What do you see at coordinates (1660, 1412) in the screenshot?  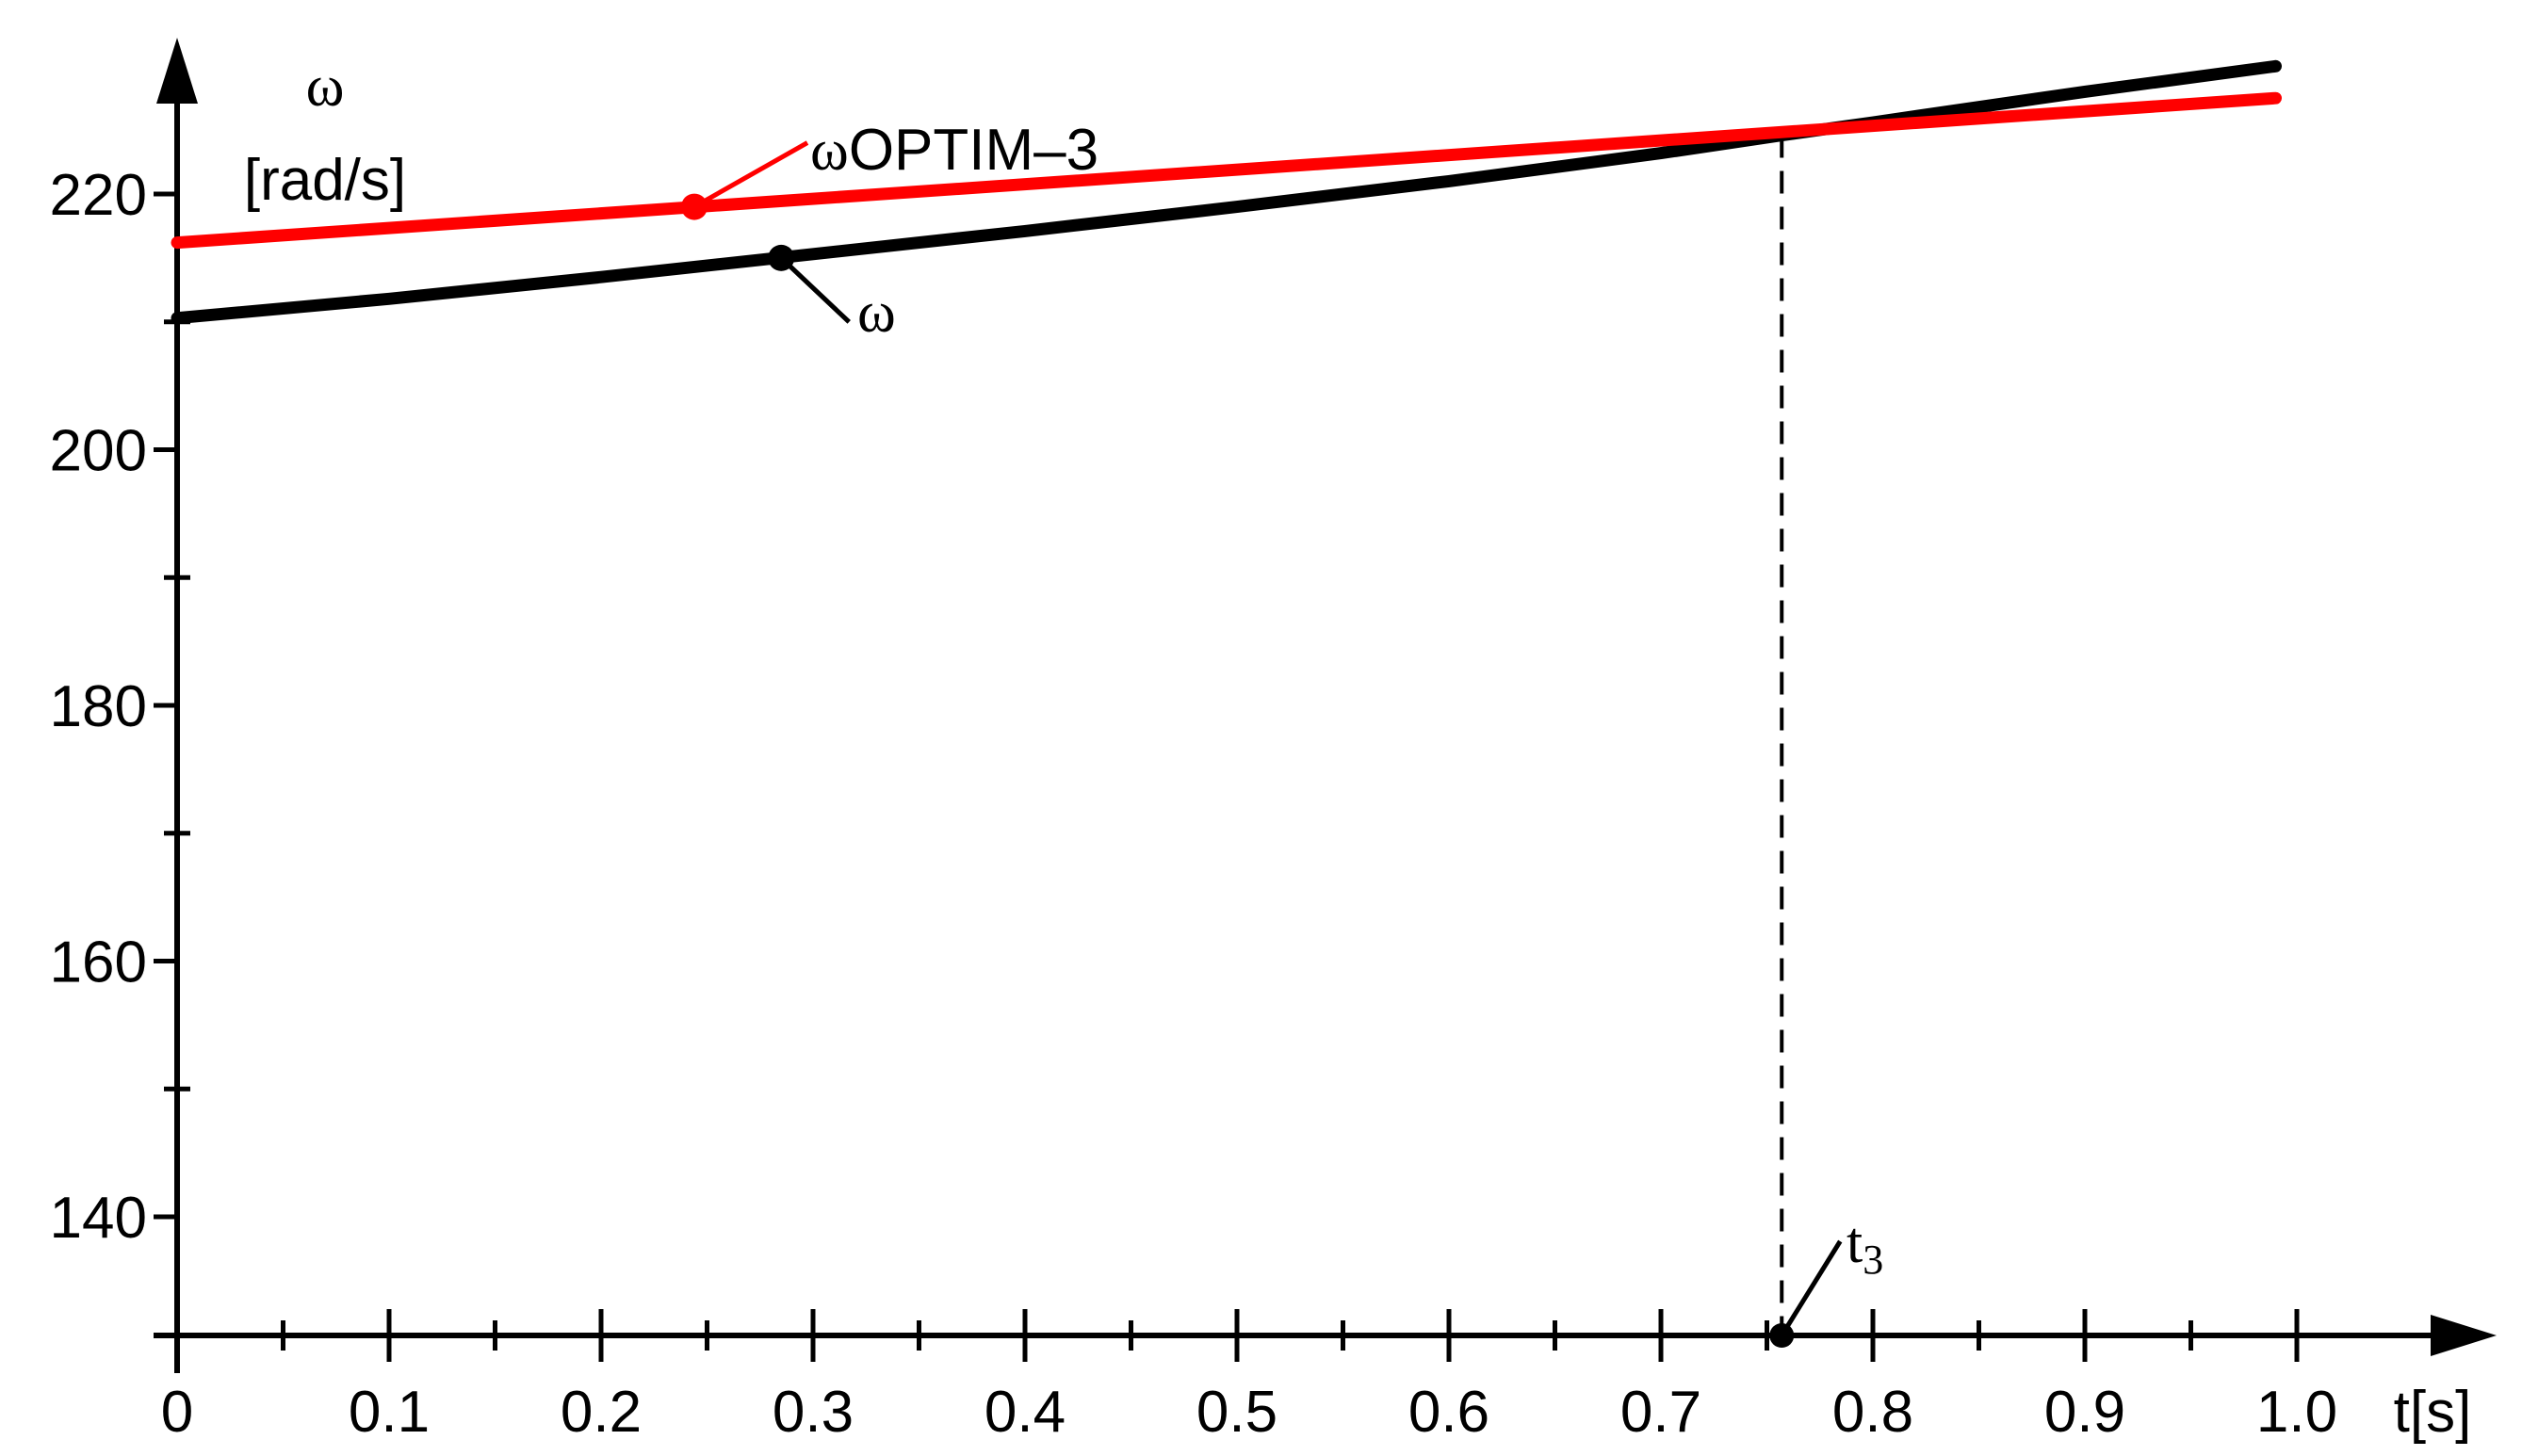 I see `x-tick-label-7: 0.7` at bounding box center [1660, 1412].